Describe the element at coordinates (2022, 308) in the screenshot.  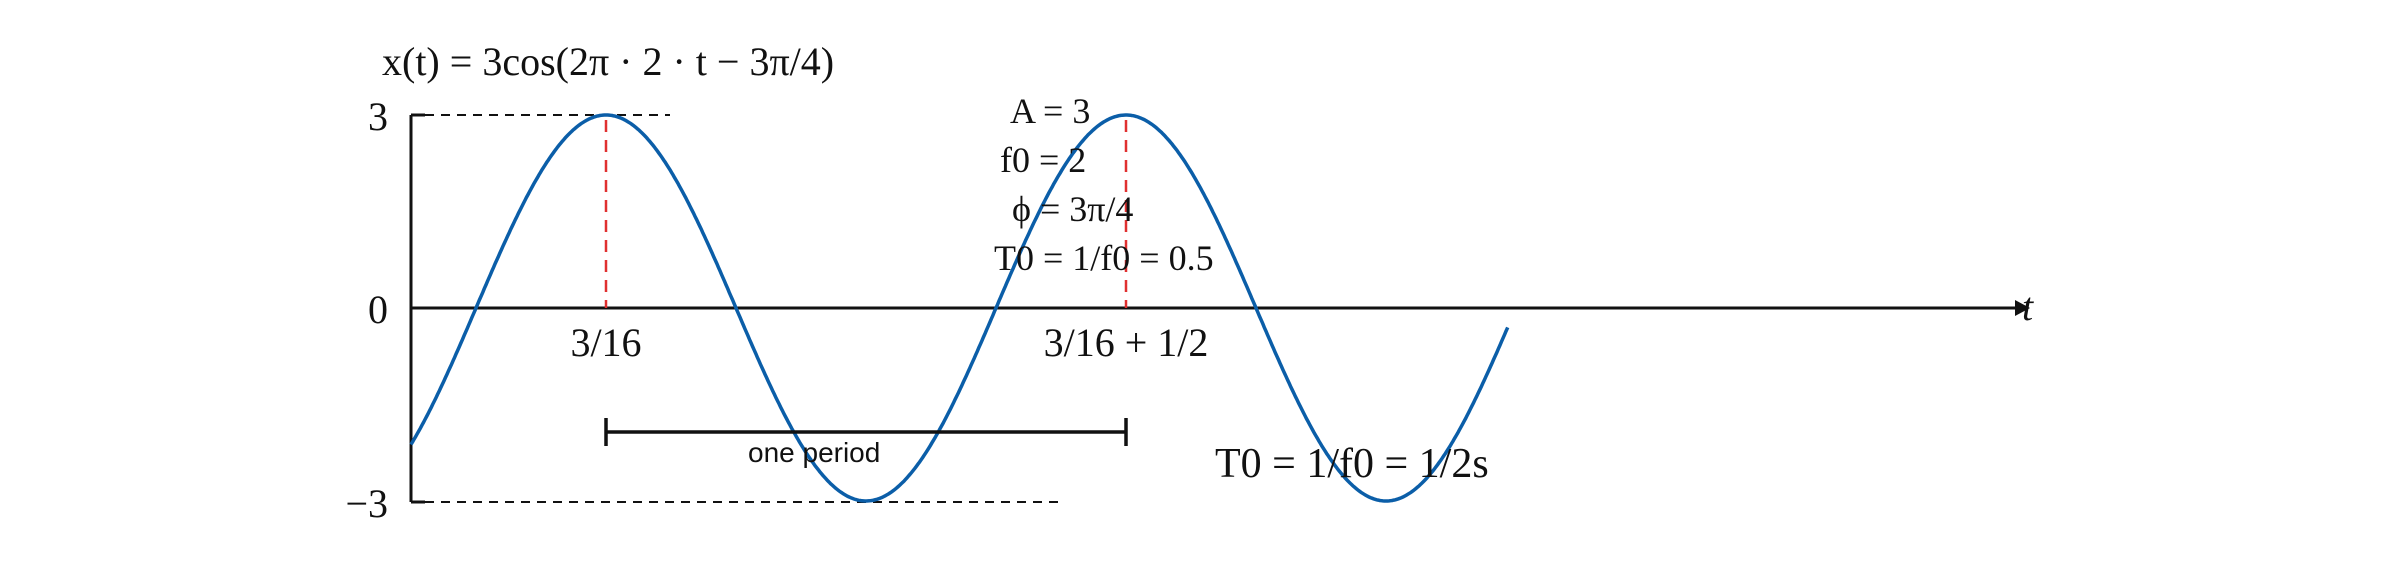
I see `x-axis-arrow` at that location.